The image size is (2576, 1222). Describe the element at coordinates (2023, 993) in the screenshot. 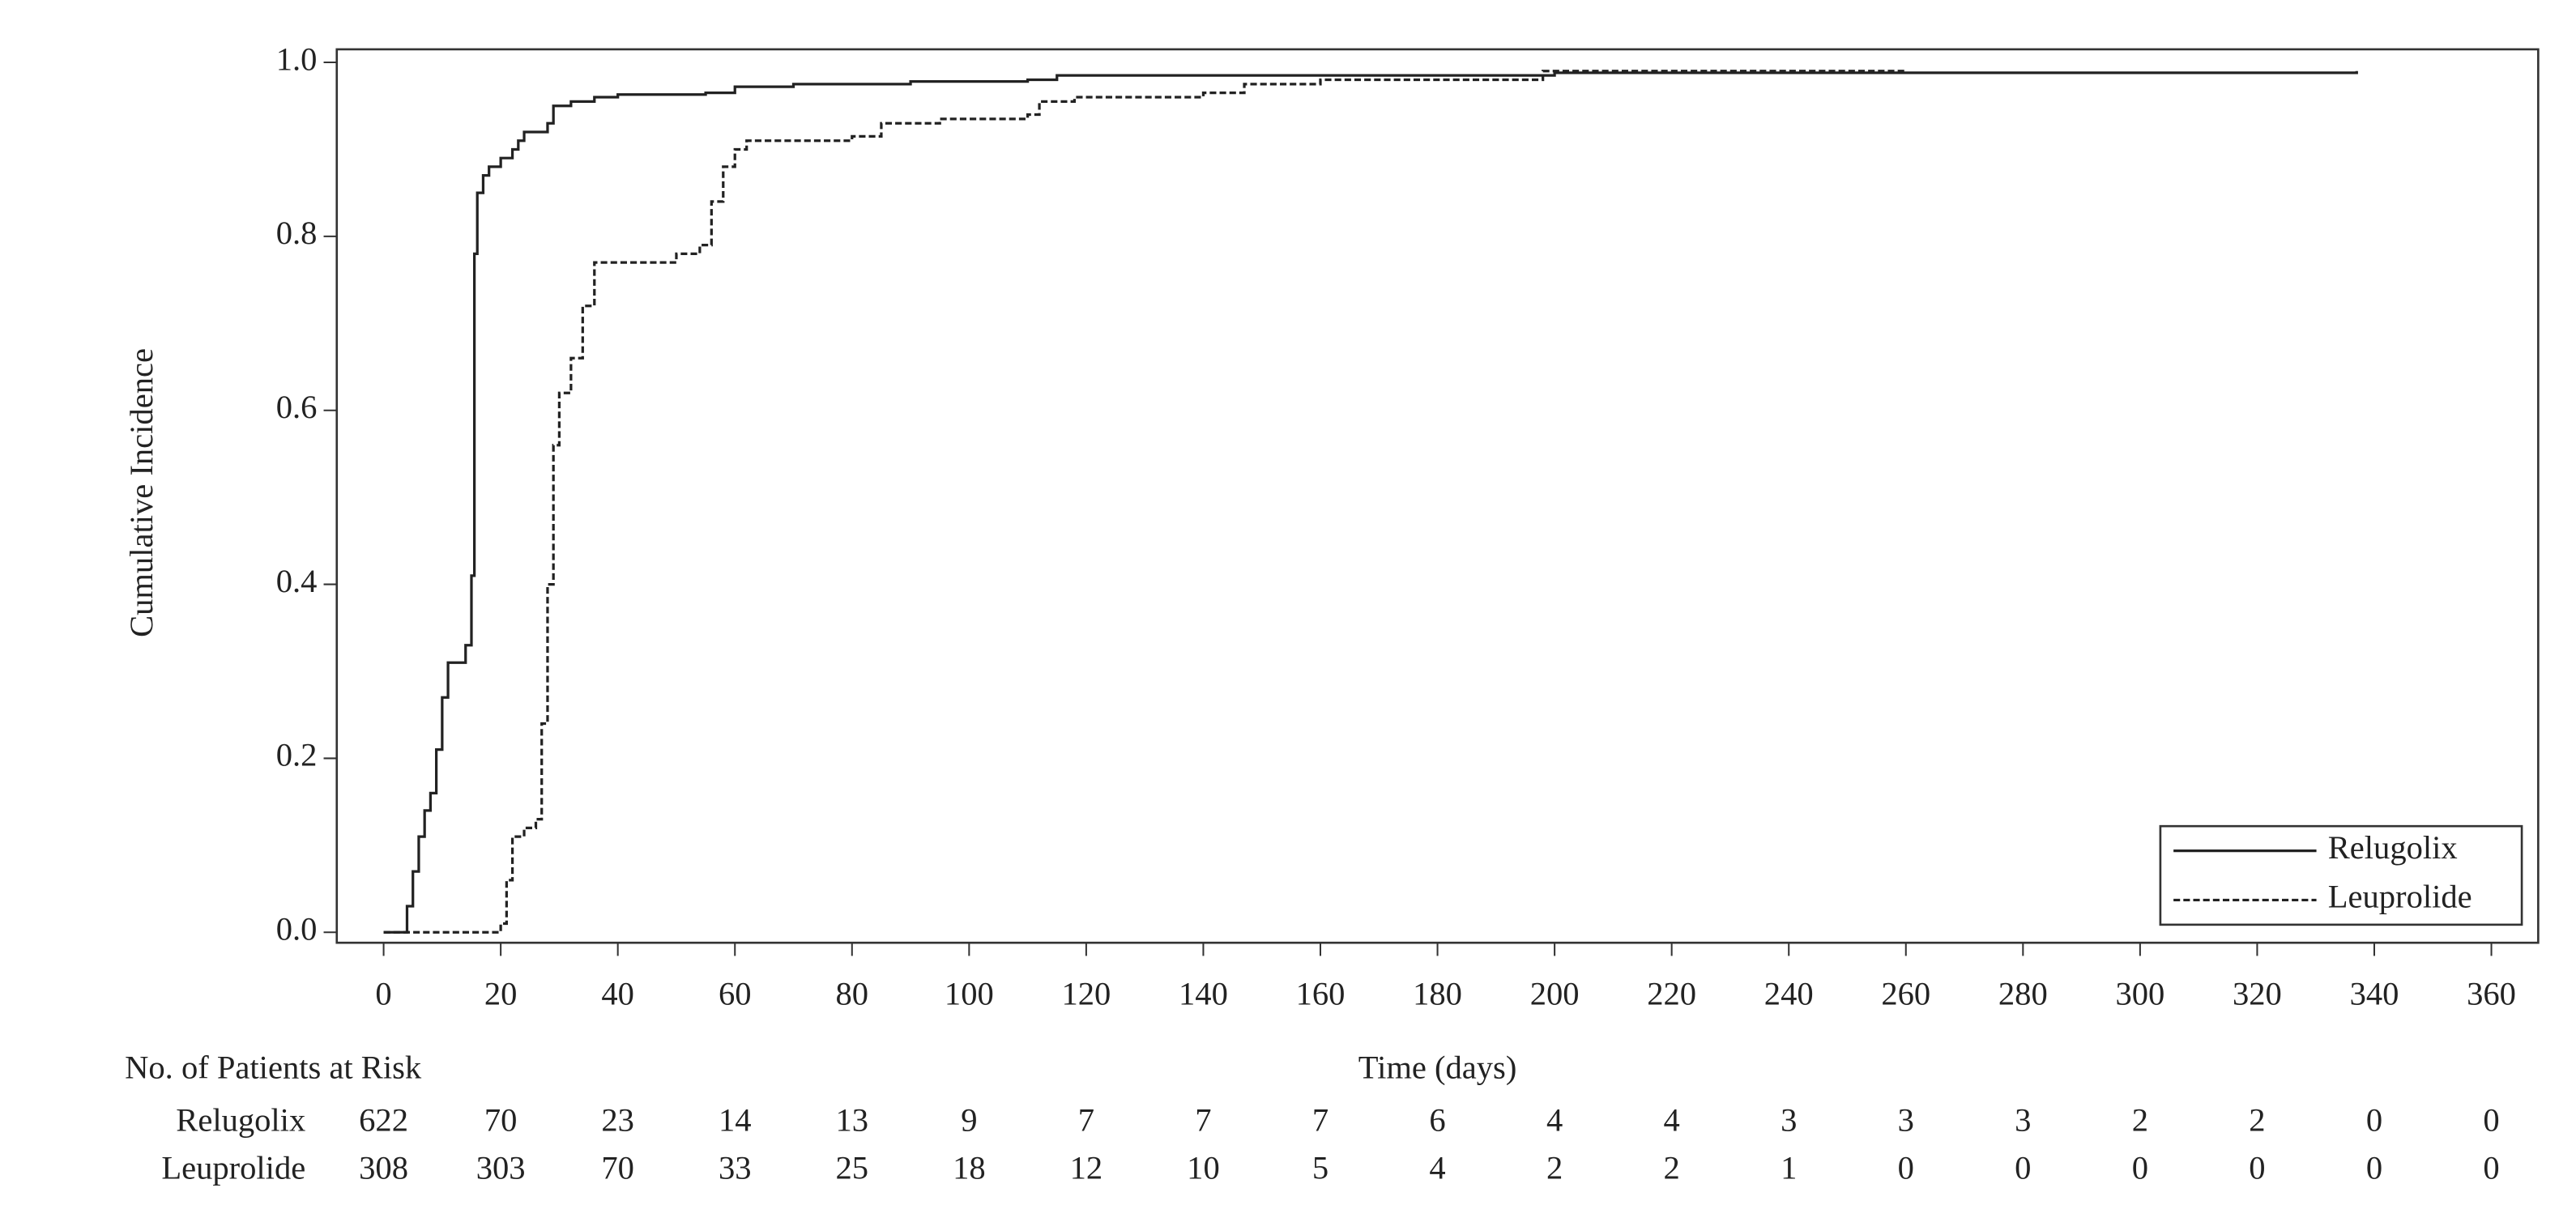

I see `x-tick-label: 280` at that location.